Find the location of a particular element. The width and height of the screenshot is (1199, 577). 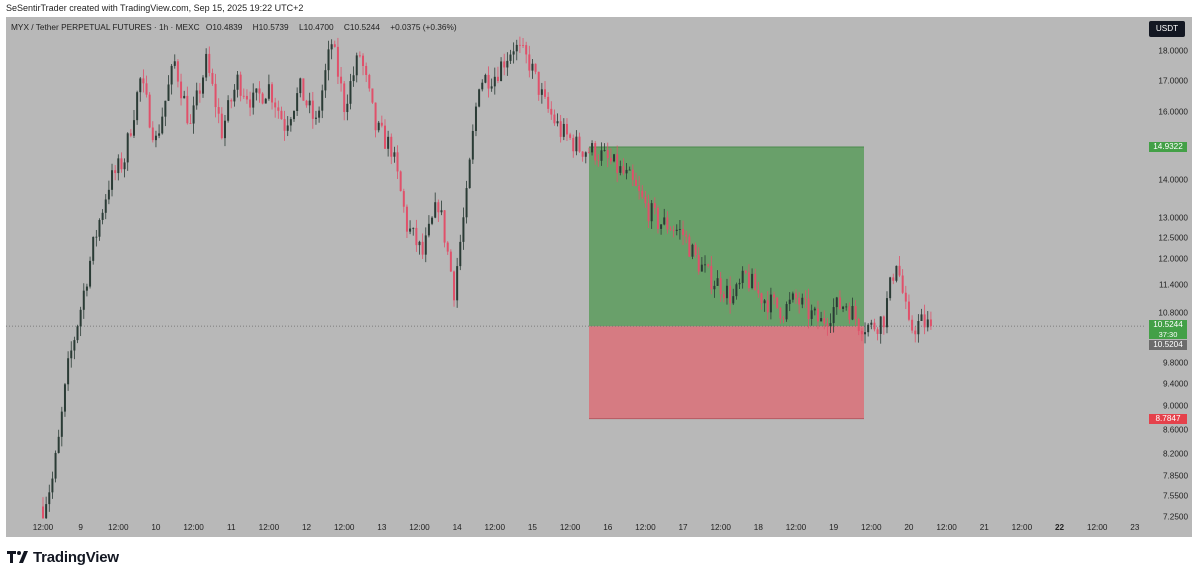

time-tick: 15 is located at coordinates (532, 527).